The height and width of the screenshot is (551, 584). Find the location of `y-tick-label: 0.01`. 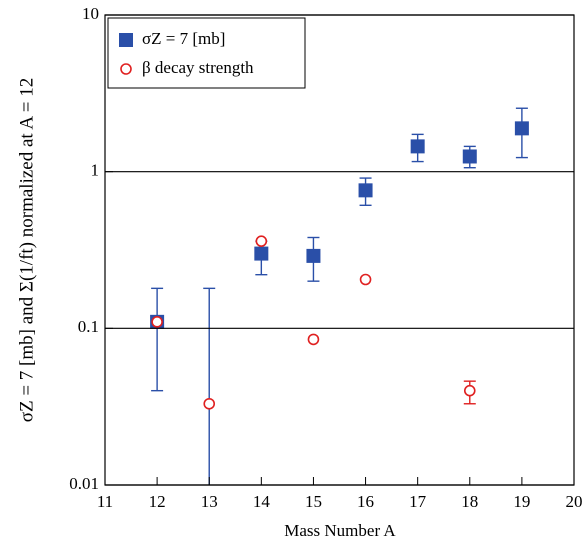

y-tick-label: 0.01 is located at coordinates (84, 483).